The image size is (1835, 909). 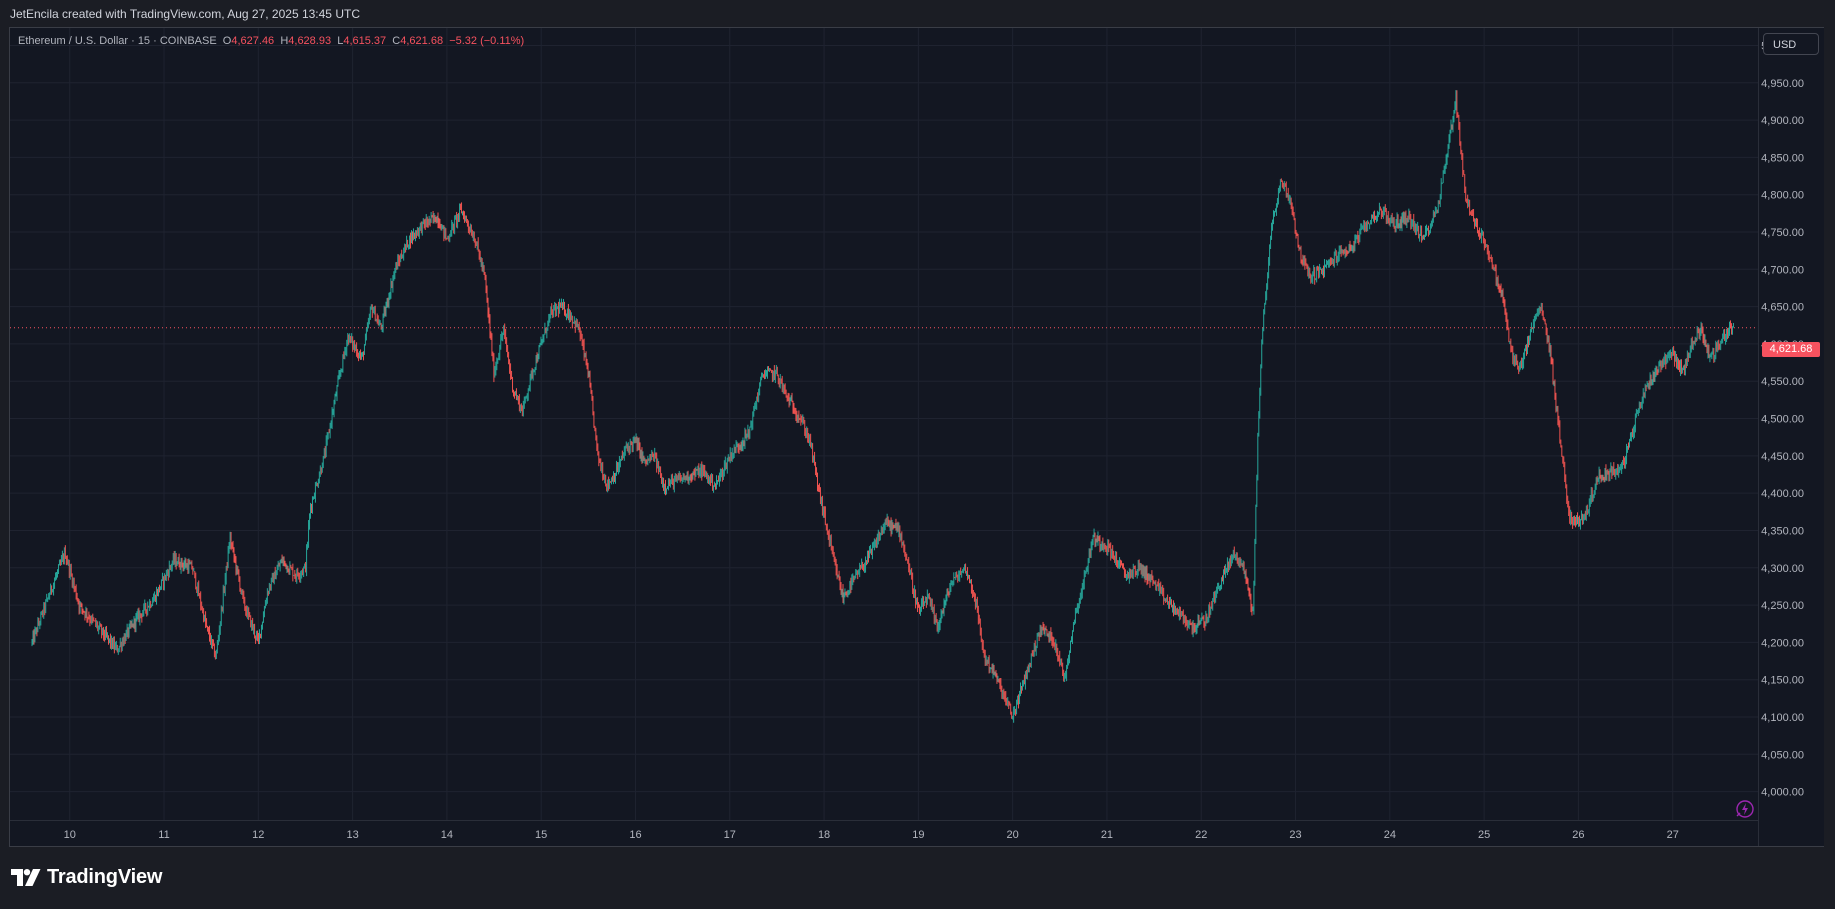 I want to click on date-tick-label: 24, so click(x=1390, y=835).